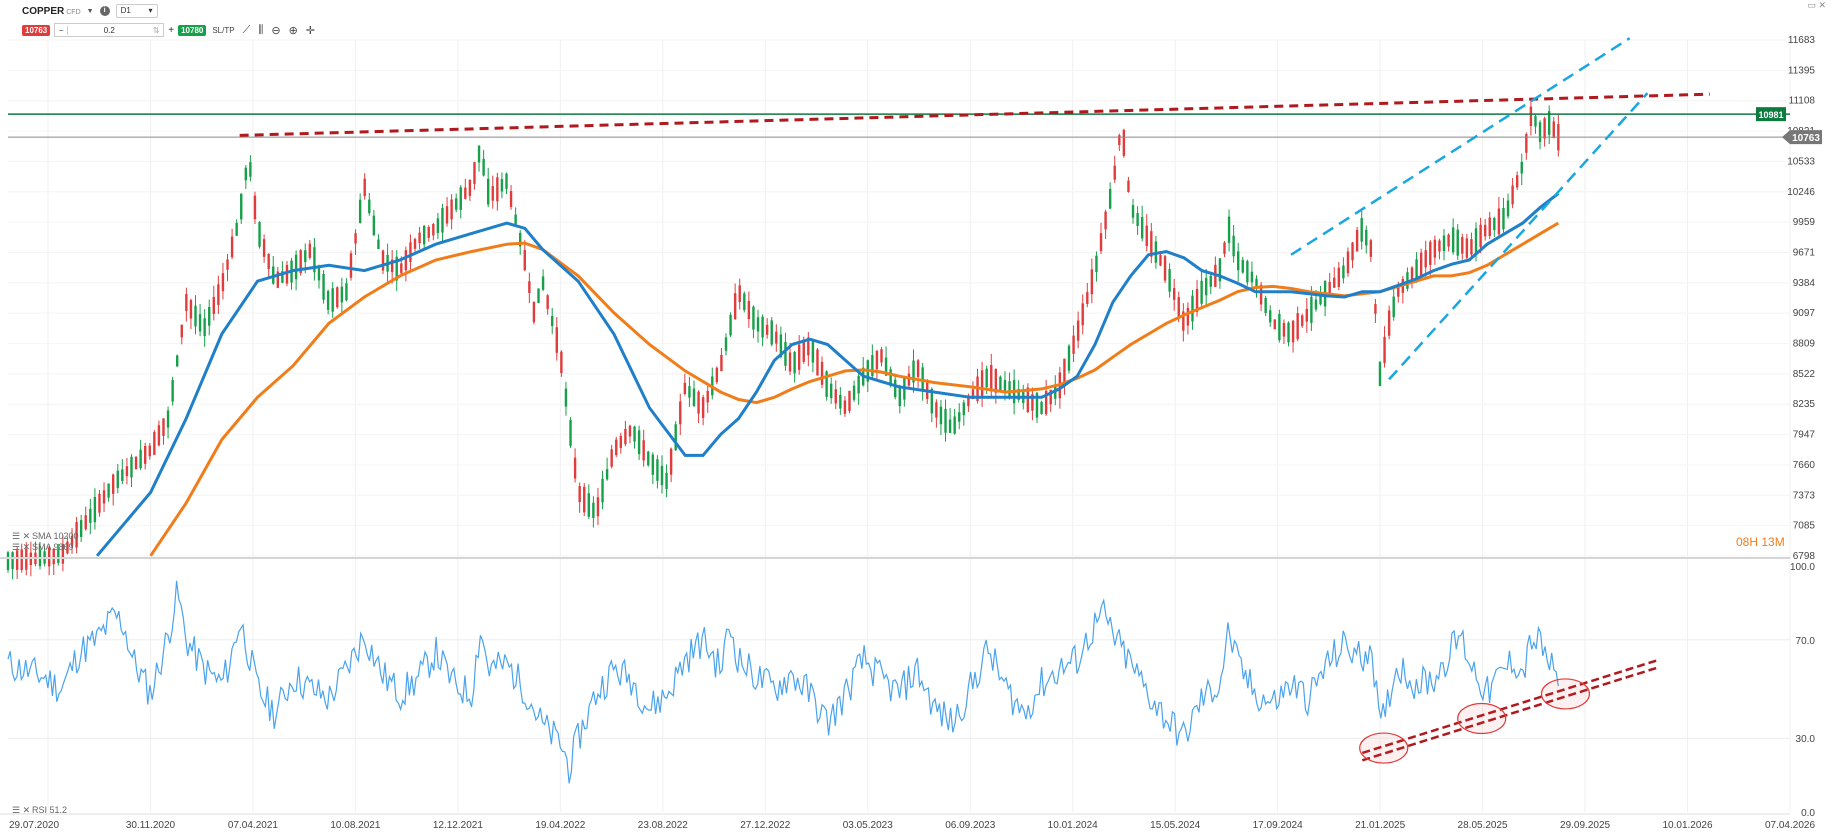  What do you see at coordinates (1760, 542) in the screenshot?
I see `candle-timer-text: 08H 13M` at bounding box center [1760, 542].